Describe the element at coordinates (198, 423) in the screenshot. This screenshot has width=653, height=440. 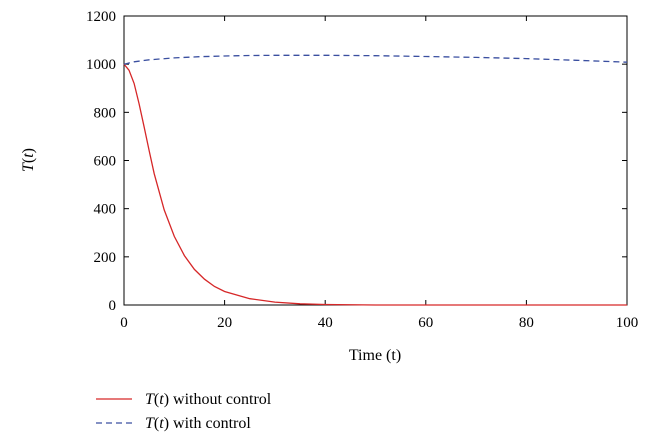
I see `legend-label: T(t) with control` at that location.